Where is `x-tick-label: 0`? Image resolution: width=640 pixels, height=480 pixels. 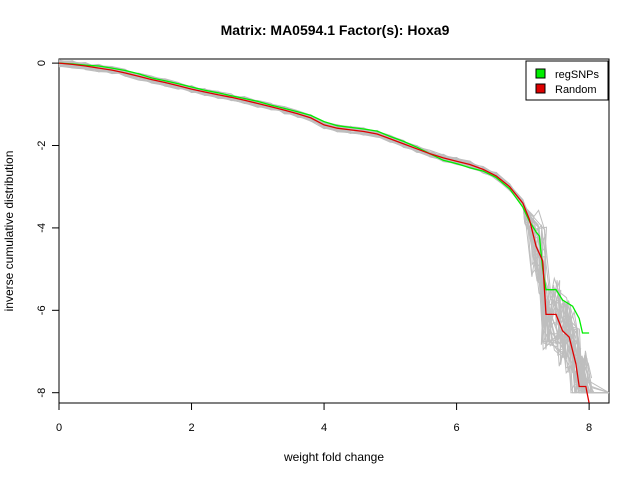 x-tick-label: 0 is located at coordinates (59, 428).